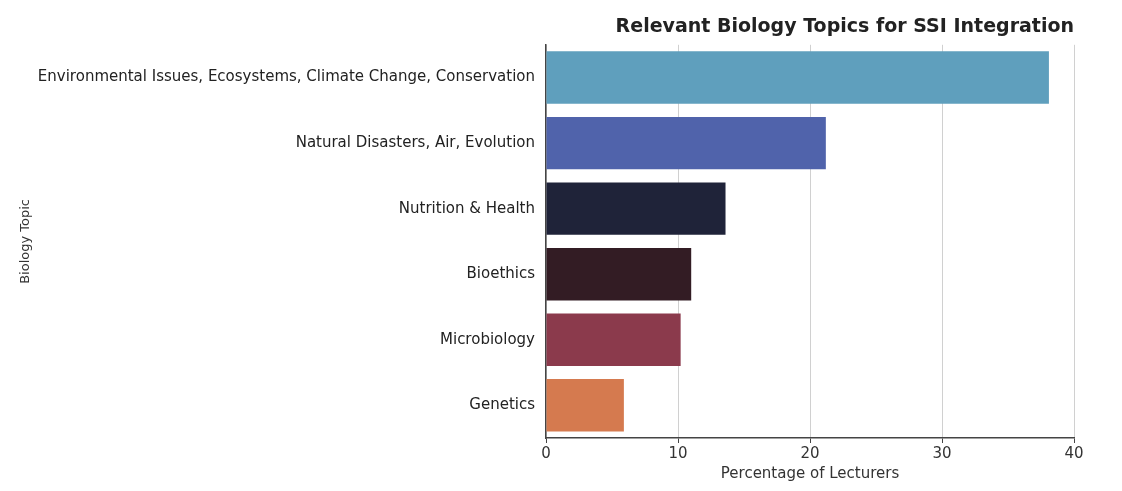  What do you see at coordinates (488, 338) in the screenshot?
I see `y-tick-label: Microbiology` at bounding box center [488, 338].